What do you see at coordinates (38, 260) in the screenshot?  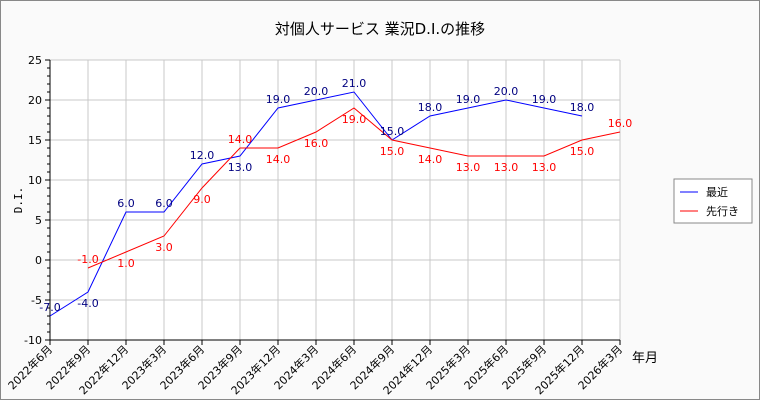 I see `y-tick-label: 0` at bounding box center [38, 260].